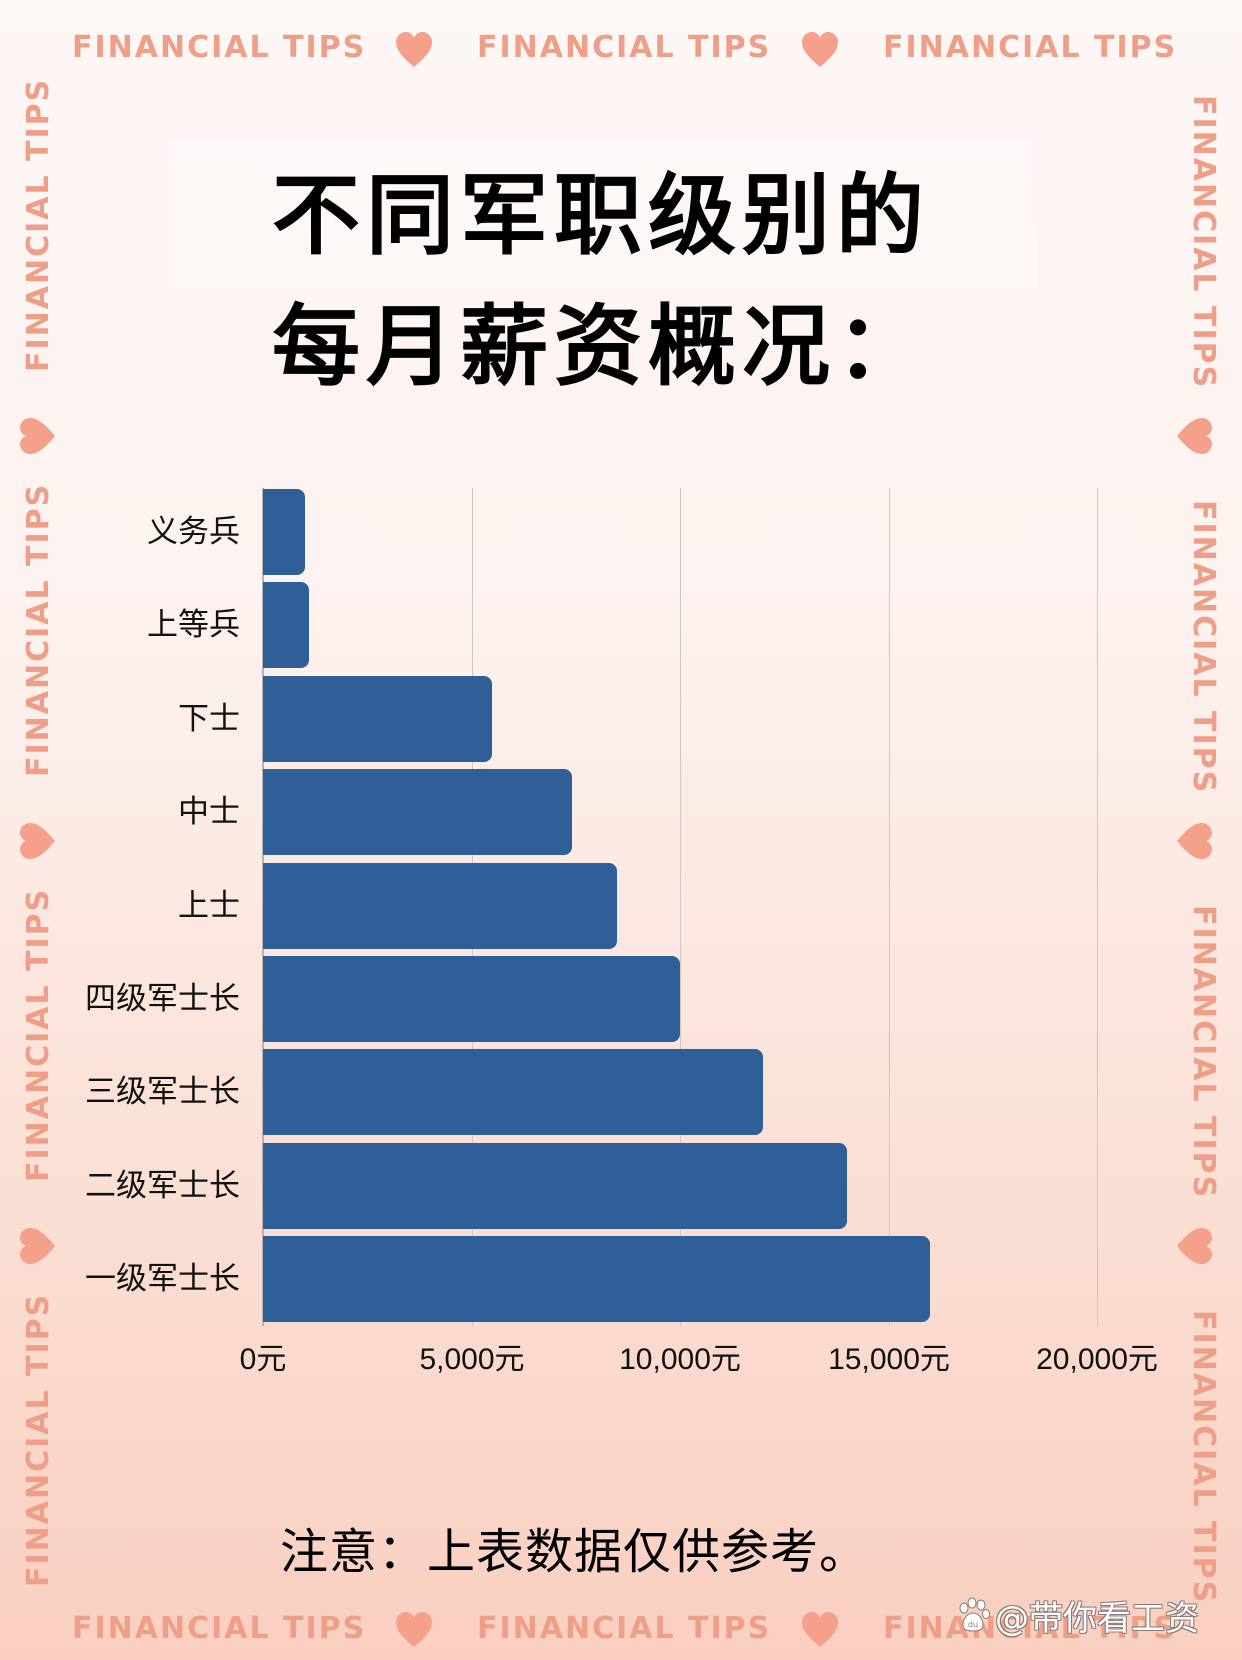 The image size is (1242, 1660). I want to click on category-label: 四级军士长, so click(162, 999).